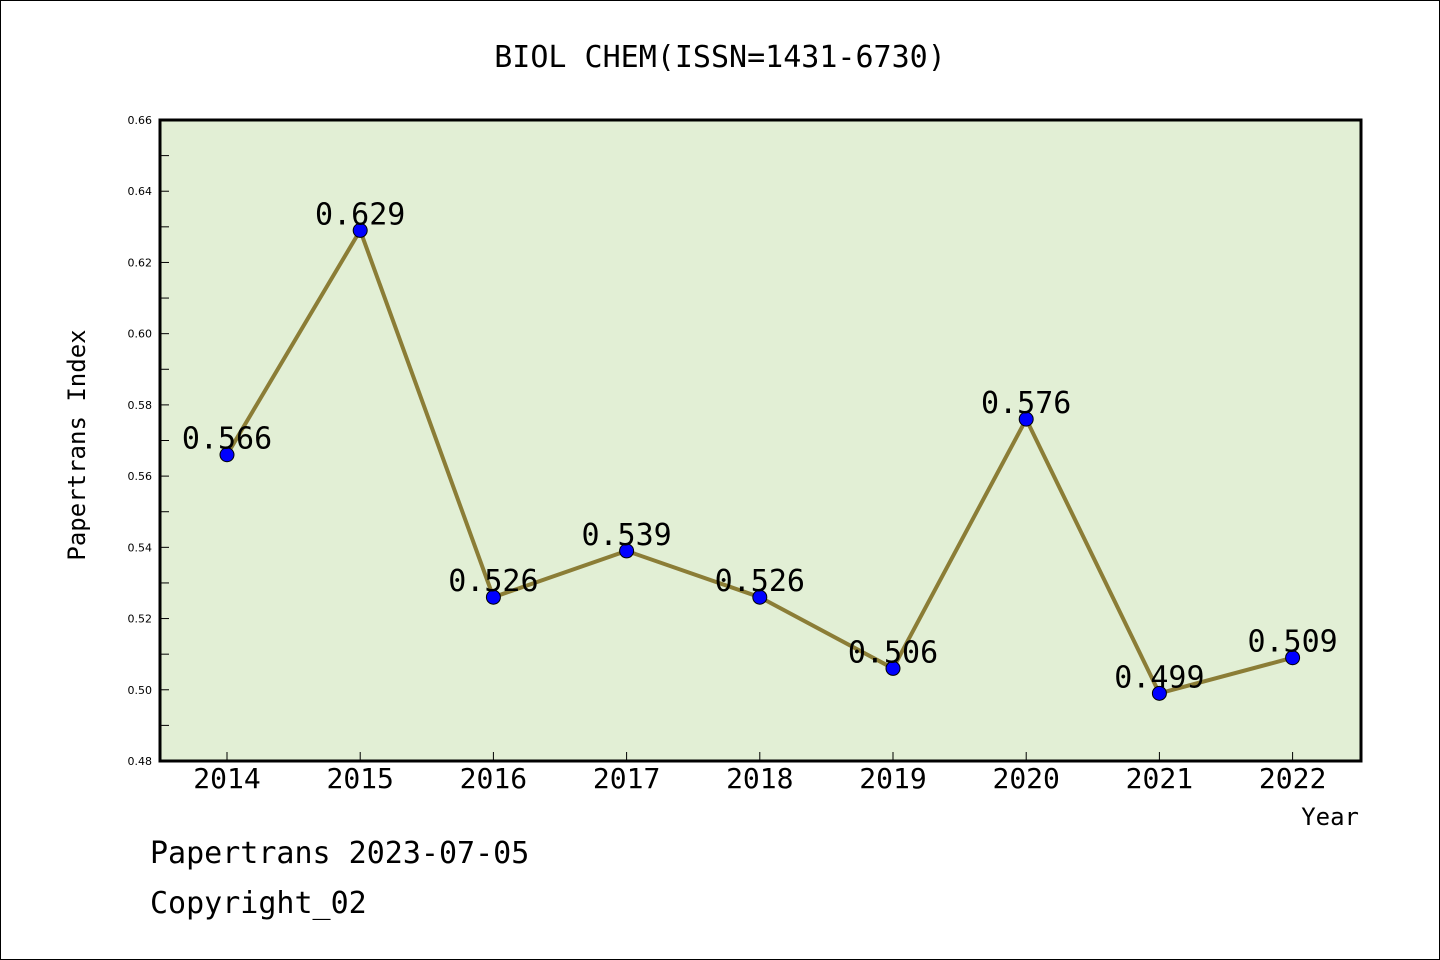 The width and height of the screenshot is (1440, 960). I want to click on x-tick-label: 2016, so click(493, 778).